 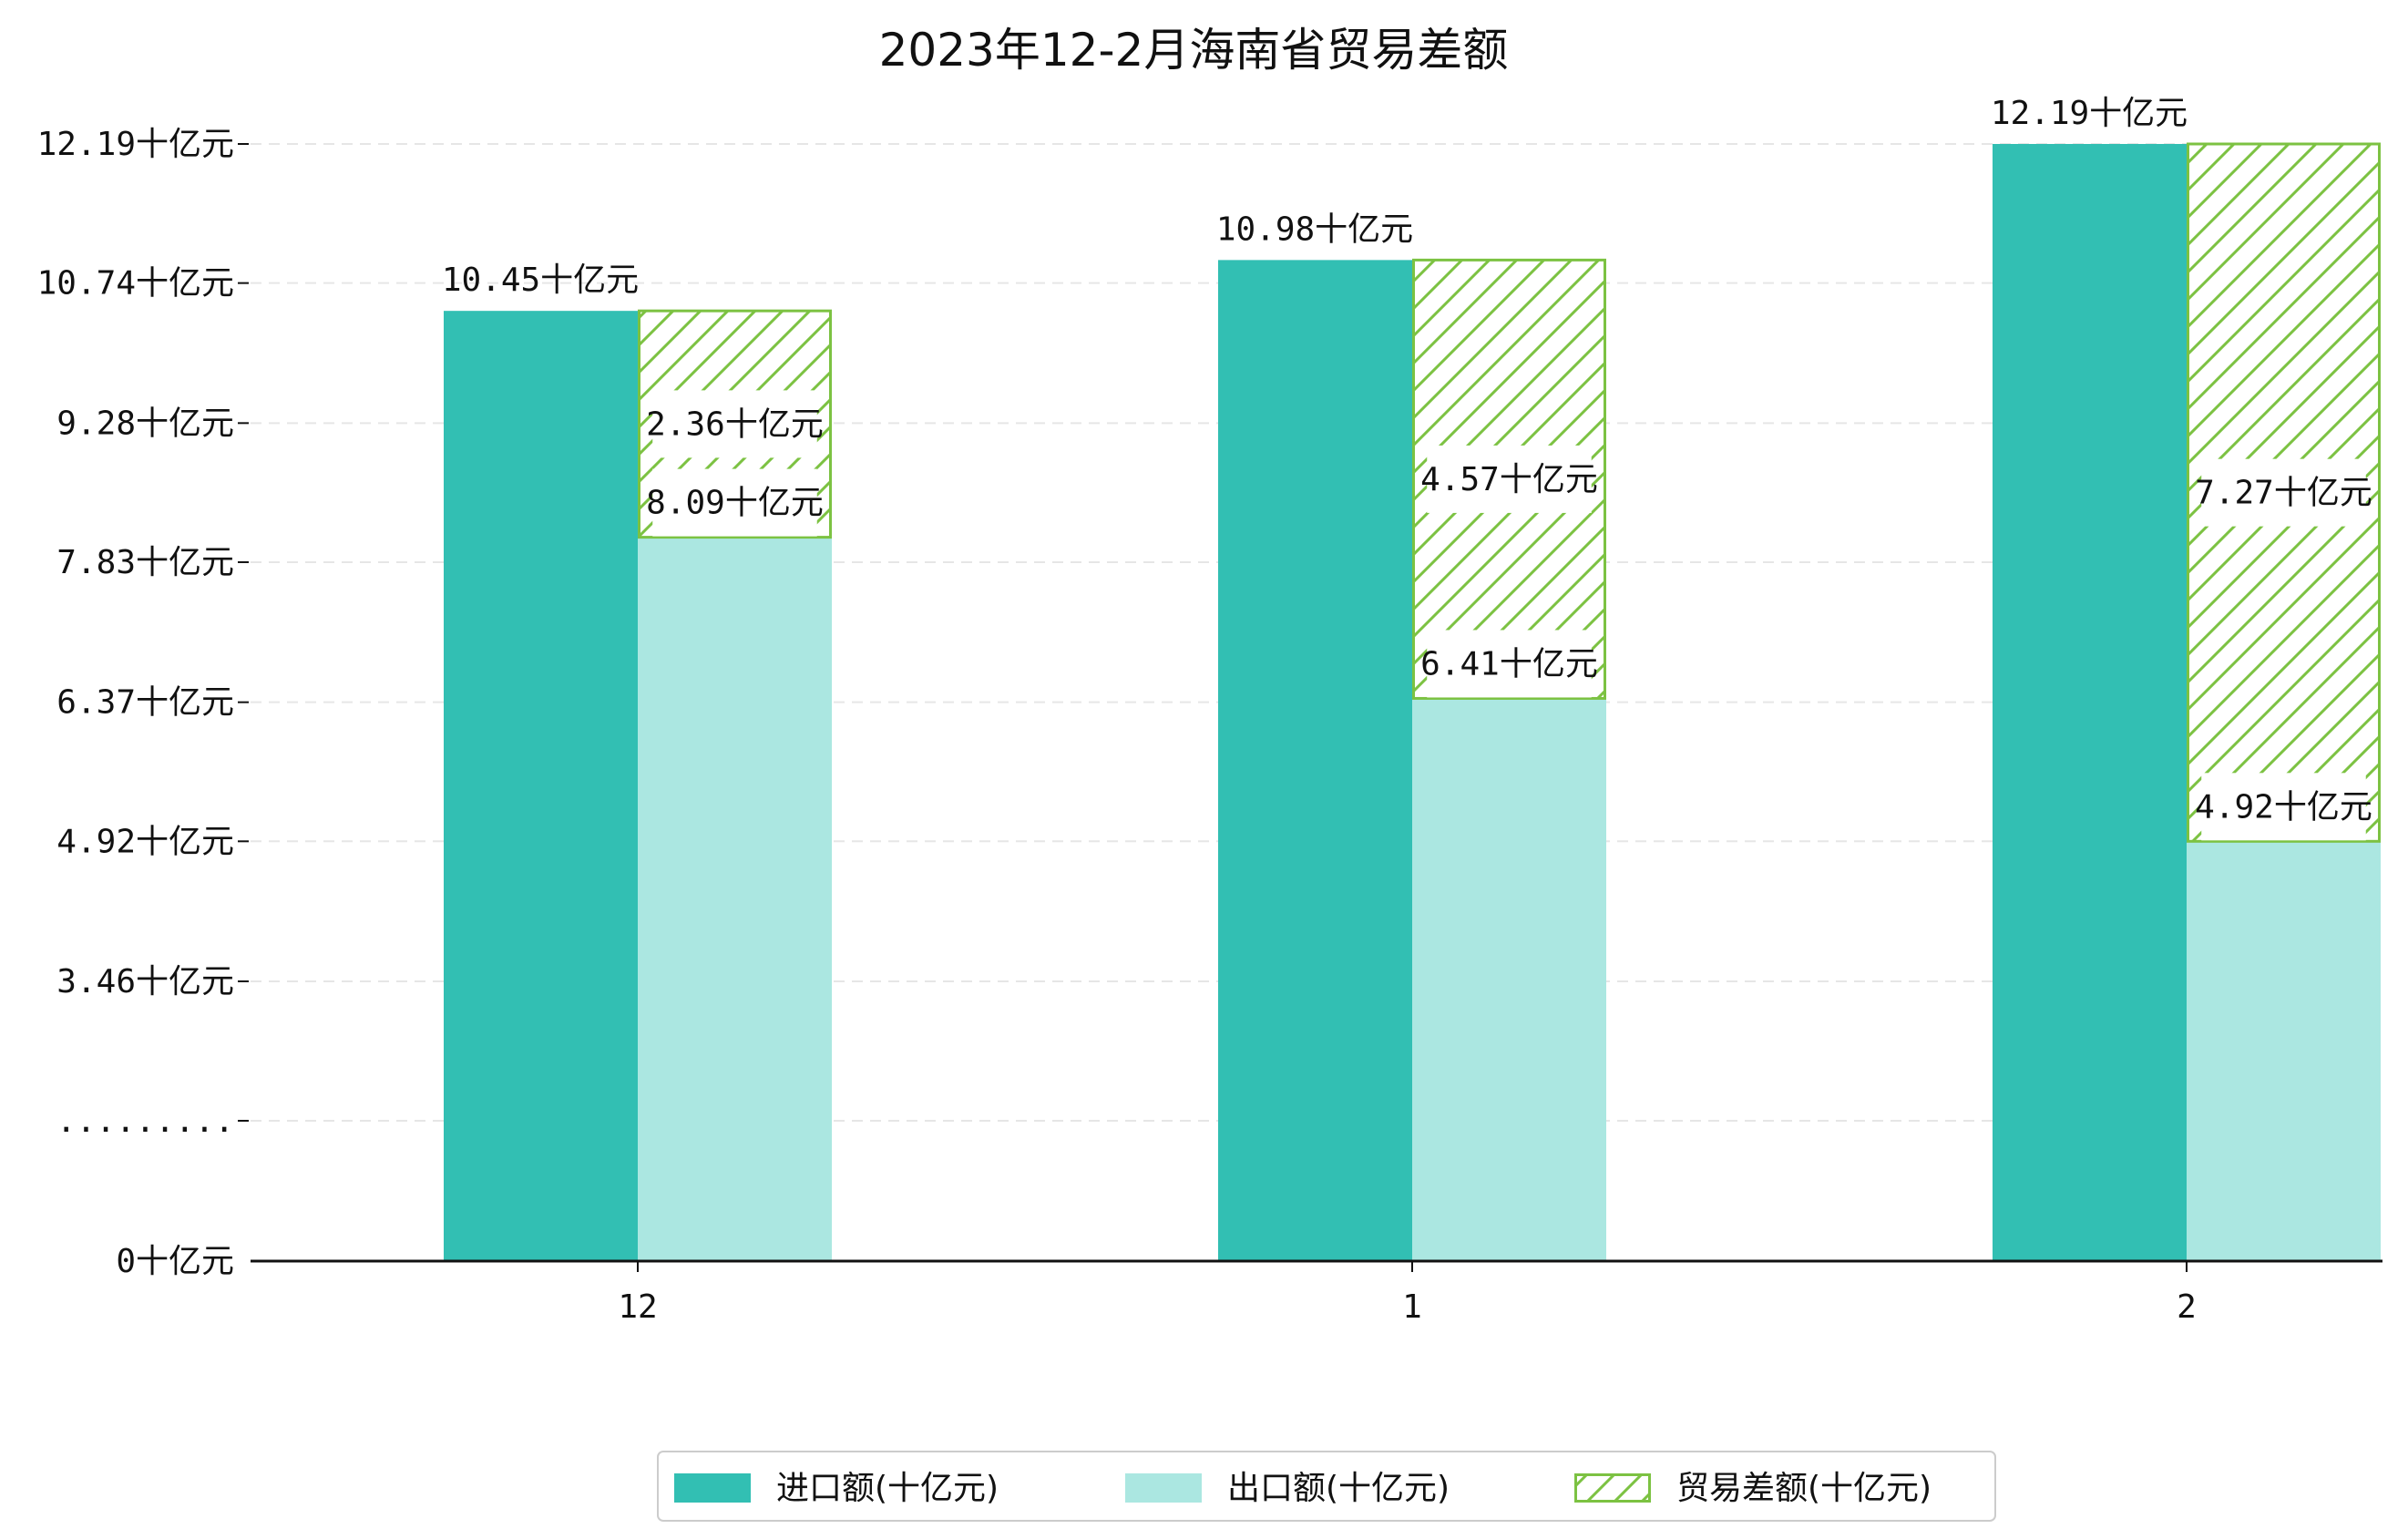 I want to click on legend-label: 进口额(十亿元), so click(x=887, y=1489).